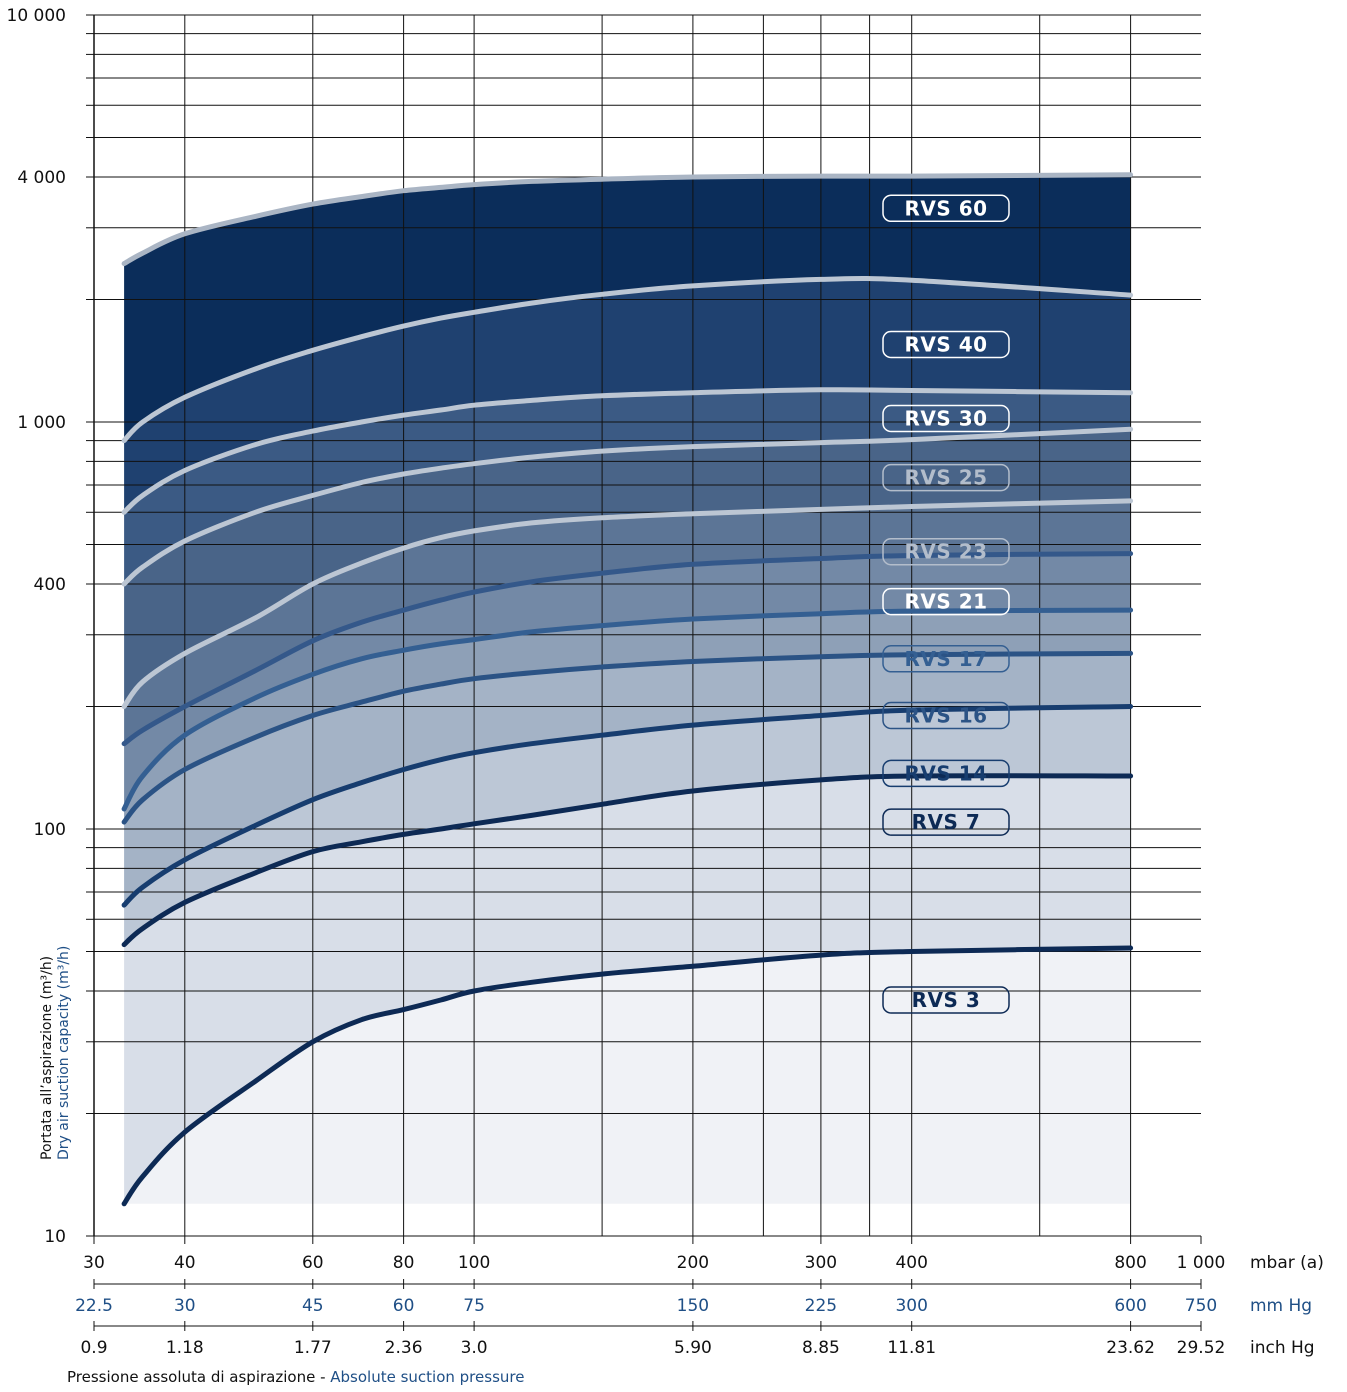  What do you see at coordinates (94, 1306) in the screenshot?
I see `x-tick-label-mmhg: 22.5` at bounding box center [94, 1306].